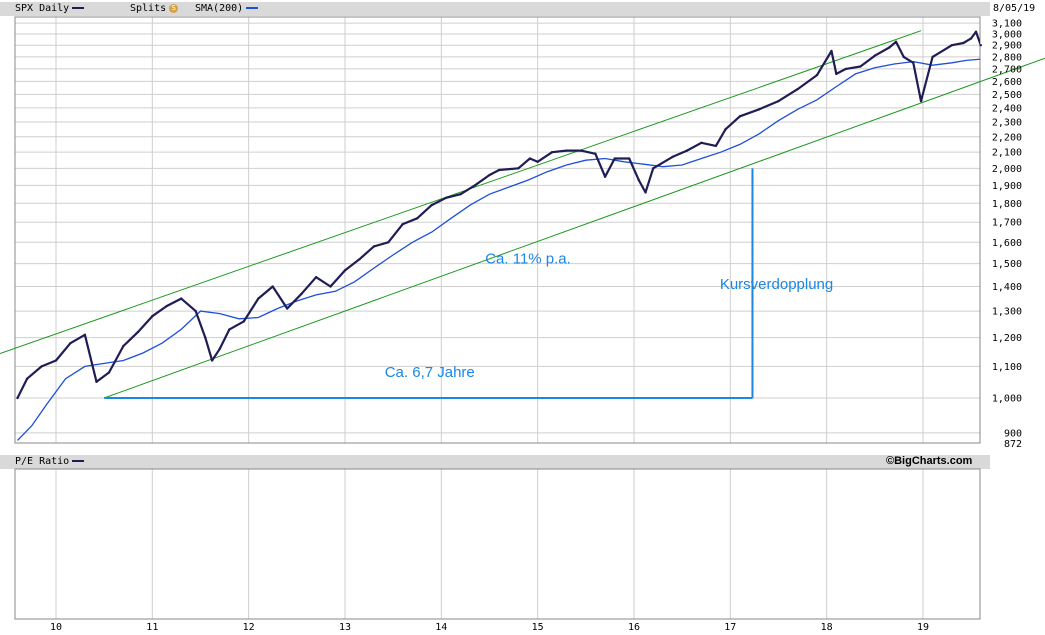 This screenshot has width=1045, height=635. Describe the element at coordinates (1007, 123) in the screenshot. I see `y-tick-label: 2,300` at that location.